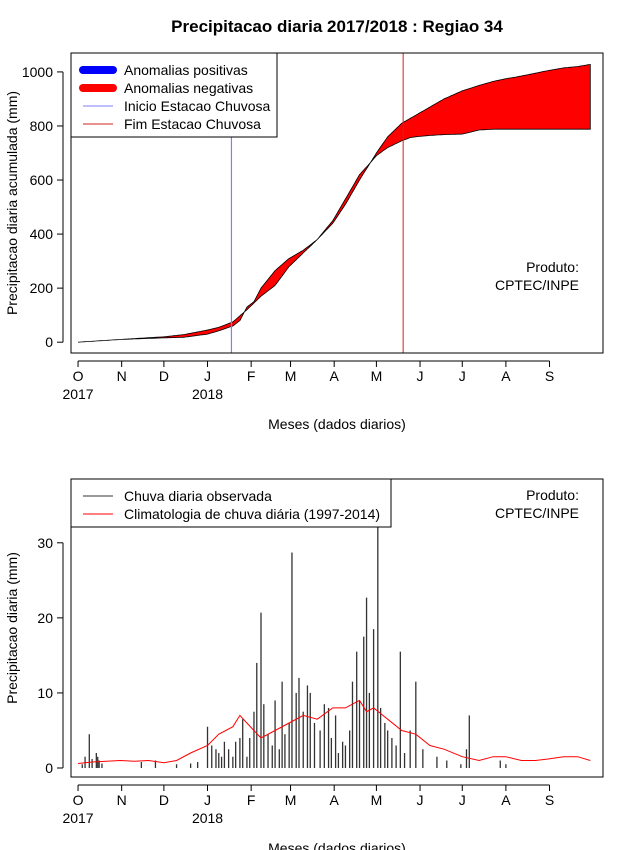 The width and height of the screenshot is (640, 850). What do you see at coordinates (251, 800) in the screenshot?
I see `bottom-x-tick-label: F` at bounding box center [251, 800].